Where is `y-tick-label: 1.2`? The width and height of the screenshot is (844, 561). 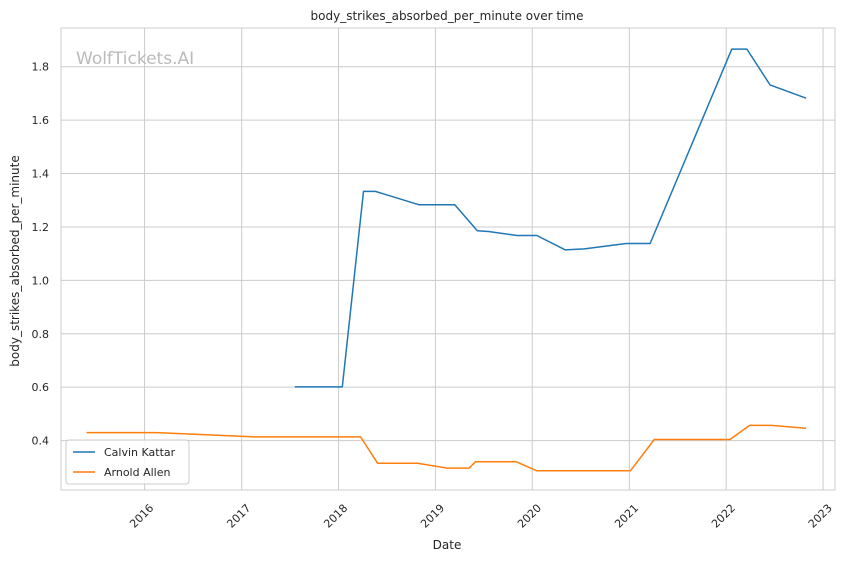
y-tick-label: 1.2 is located at coordinates (41, 227).